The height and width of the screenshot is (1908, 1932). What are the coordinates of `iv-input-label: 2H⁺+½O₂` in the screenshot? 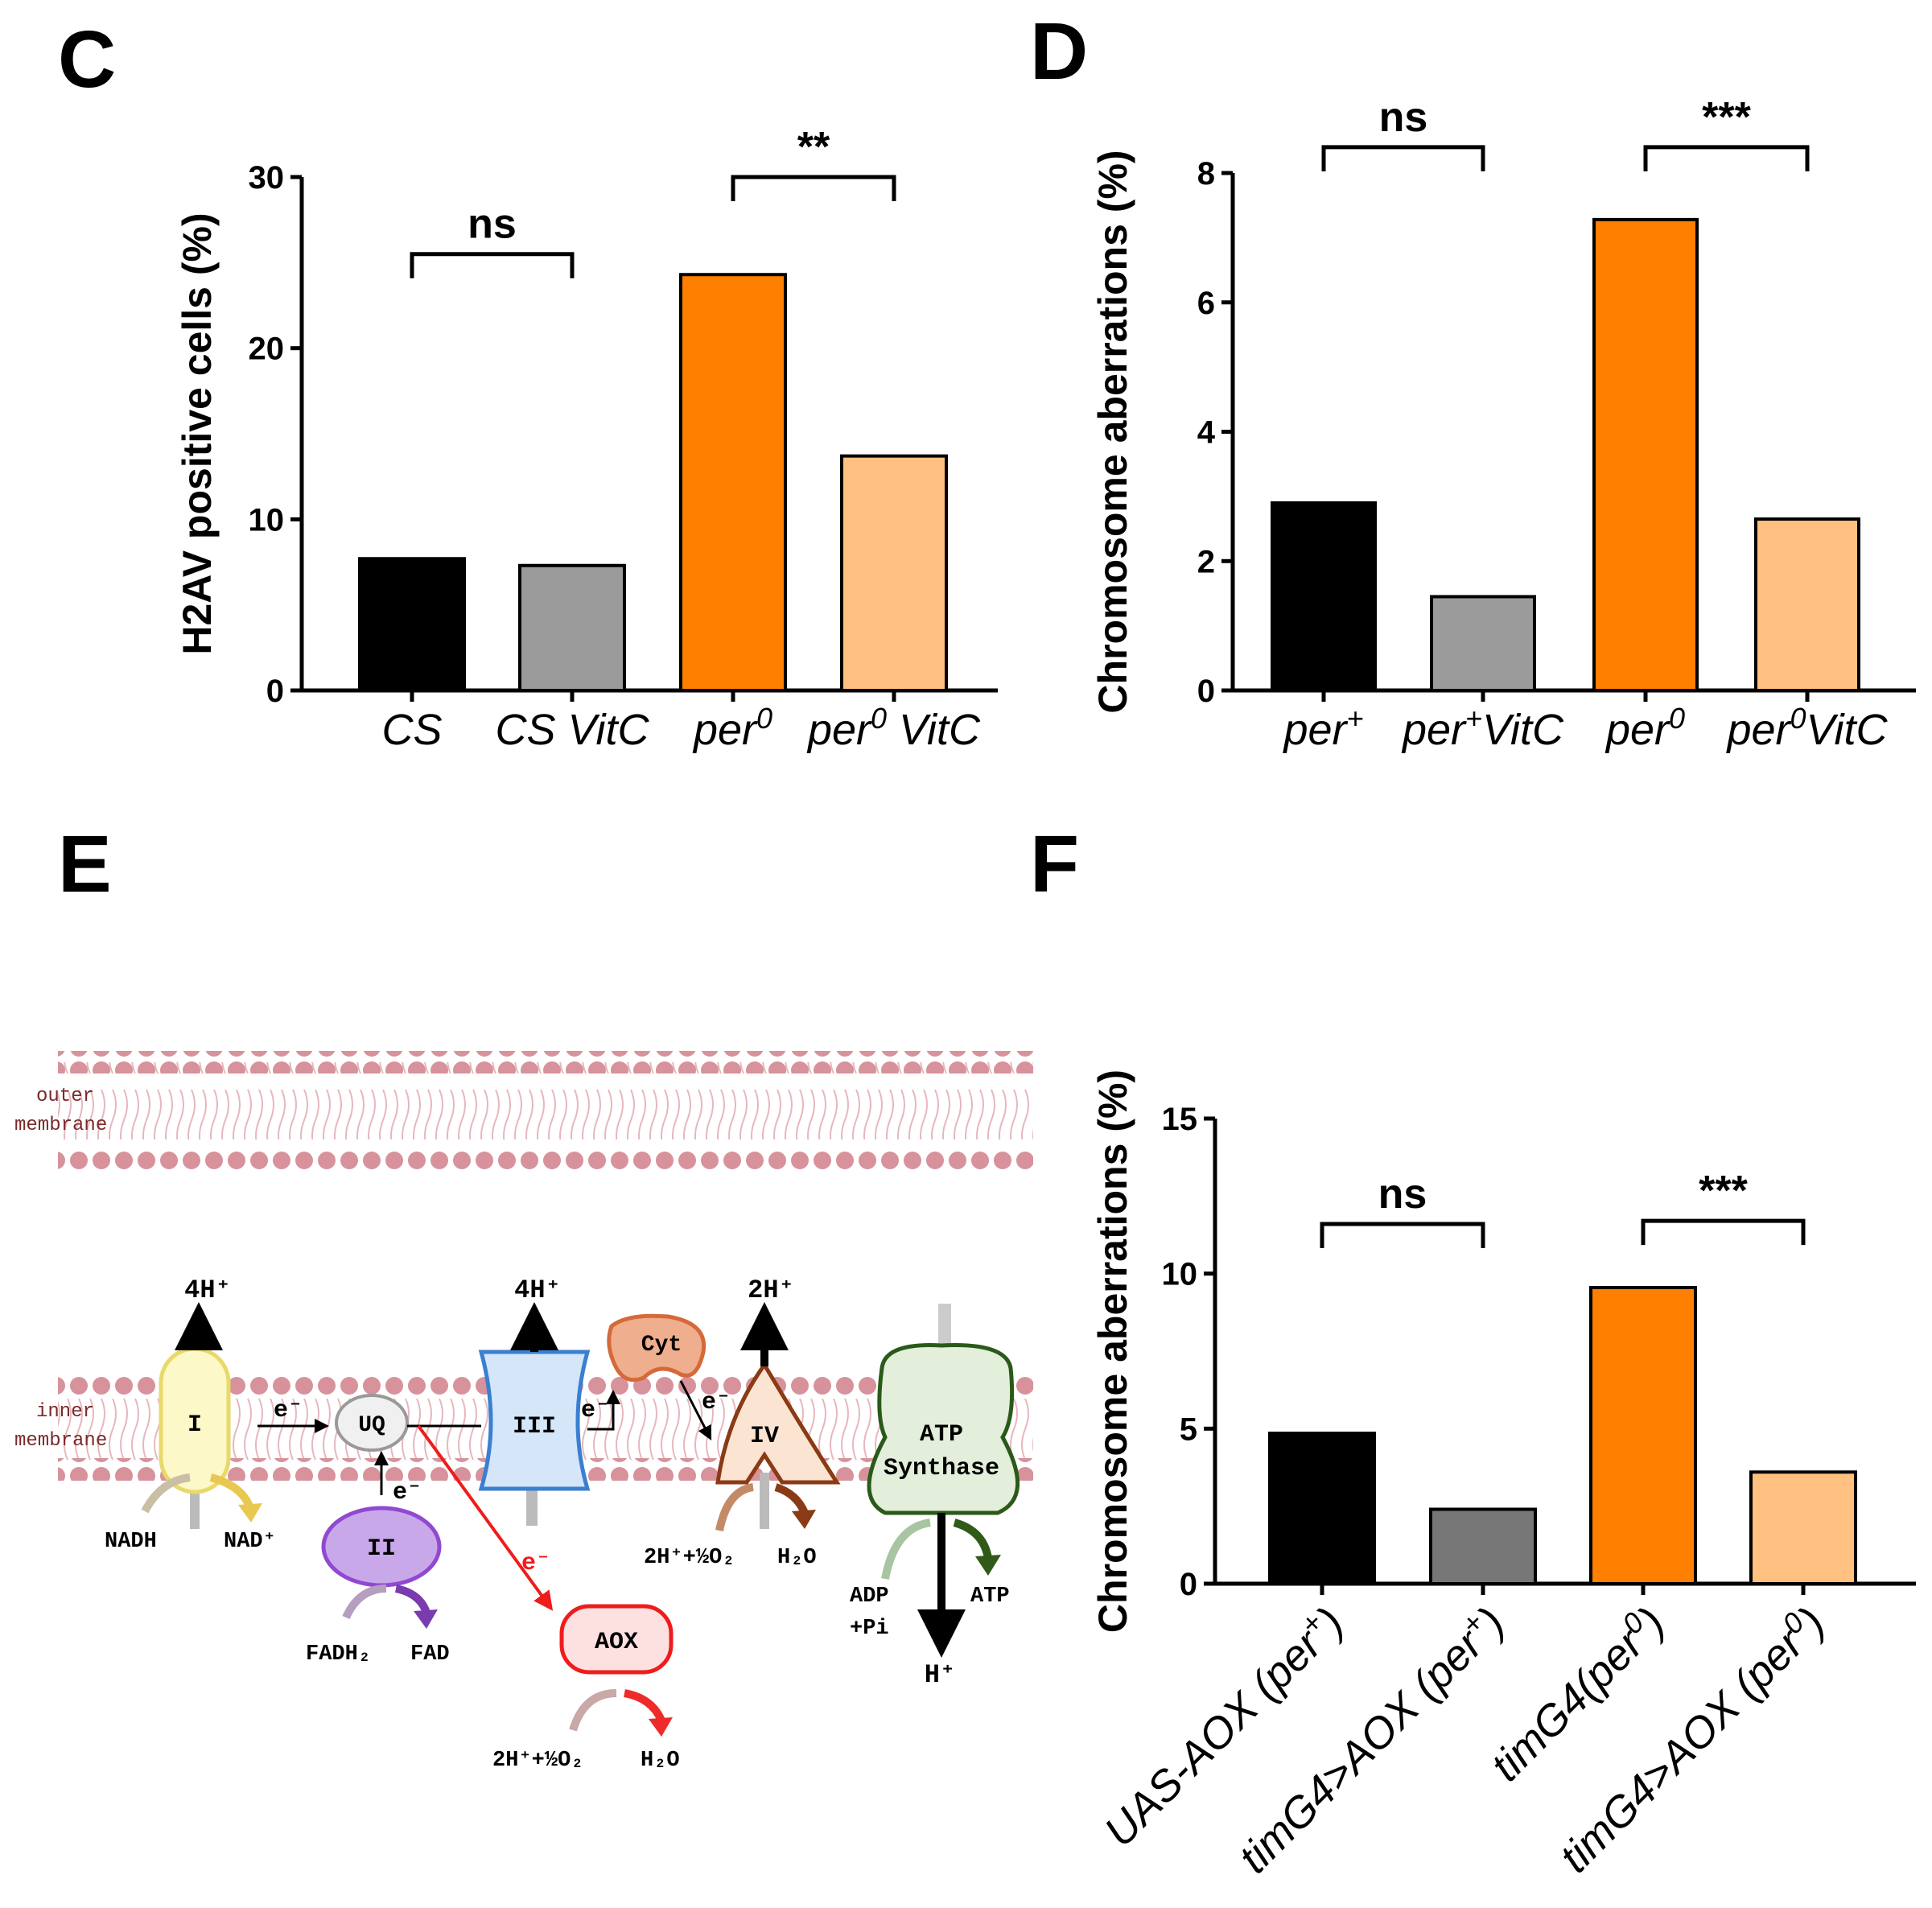 It's located at (689, 1558).